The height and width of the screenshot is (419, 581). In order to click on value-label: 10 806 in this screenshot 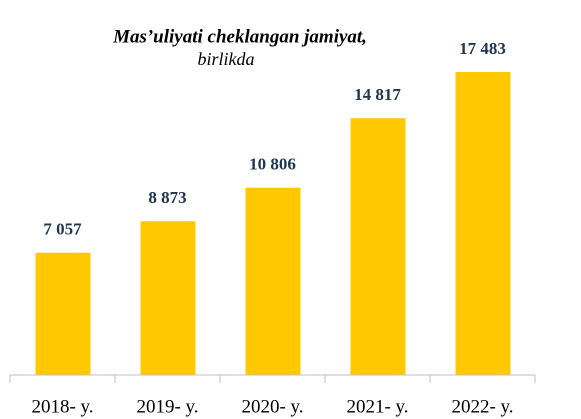, I will do `click(272, 164)`.